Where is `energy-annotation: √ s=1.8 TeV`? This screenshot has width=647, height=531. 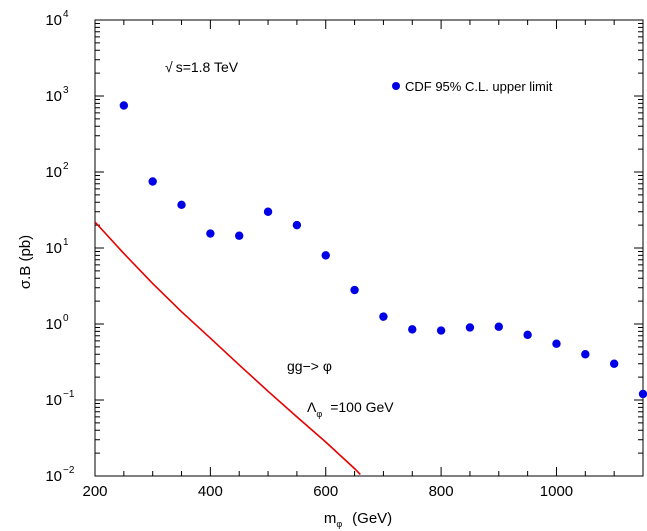
energy-annotation: √ s=1.8 TeV is located at coordinates (202, 67).